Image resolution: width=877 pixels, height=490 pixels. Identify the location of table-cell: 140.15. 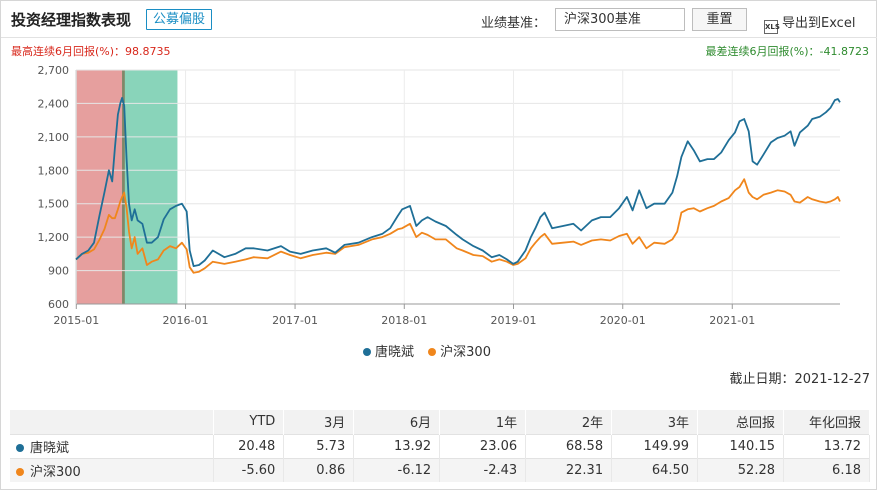
(740, 445).